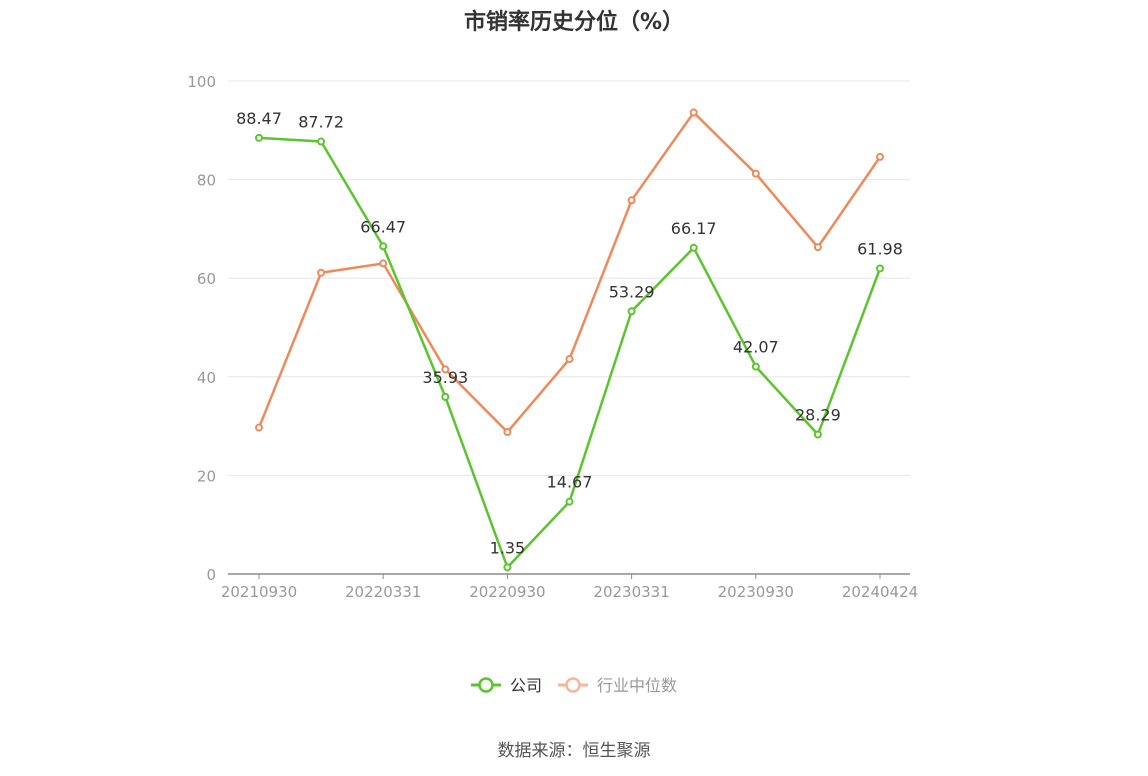  What do you see at coordinates (508, 547) in the screenshot?
I see `data-label: 1.35` at bounding box center [508, 547].